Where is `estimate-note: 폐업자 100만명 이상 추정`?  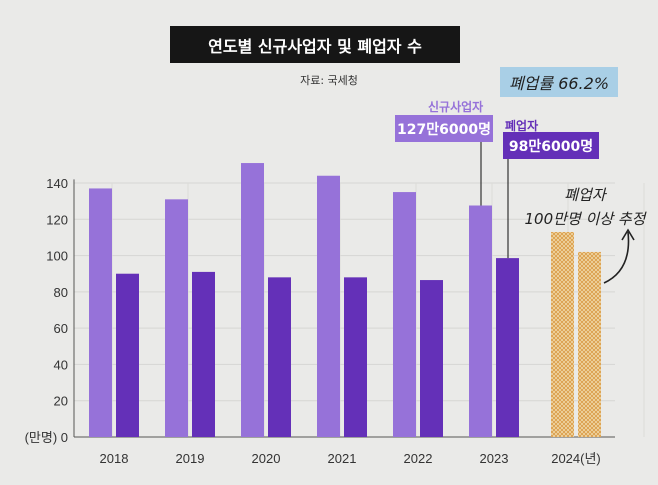 estimate-note: 폐업자 100만명 이상 추정 is located at coordinates (585, 207).